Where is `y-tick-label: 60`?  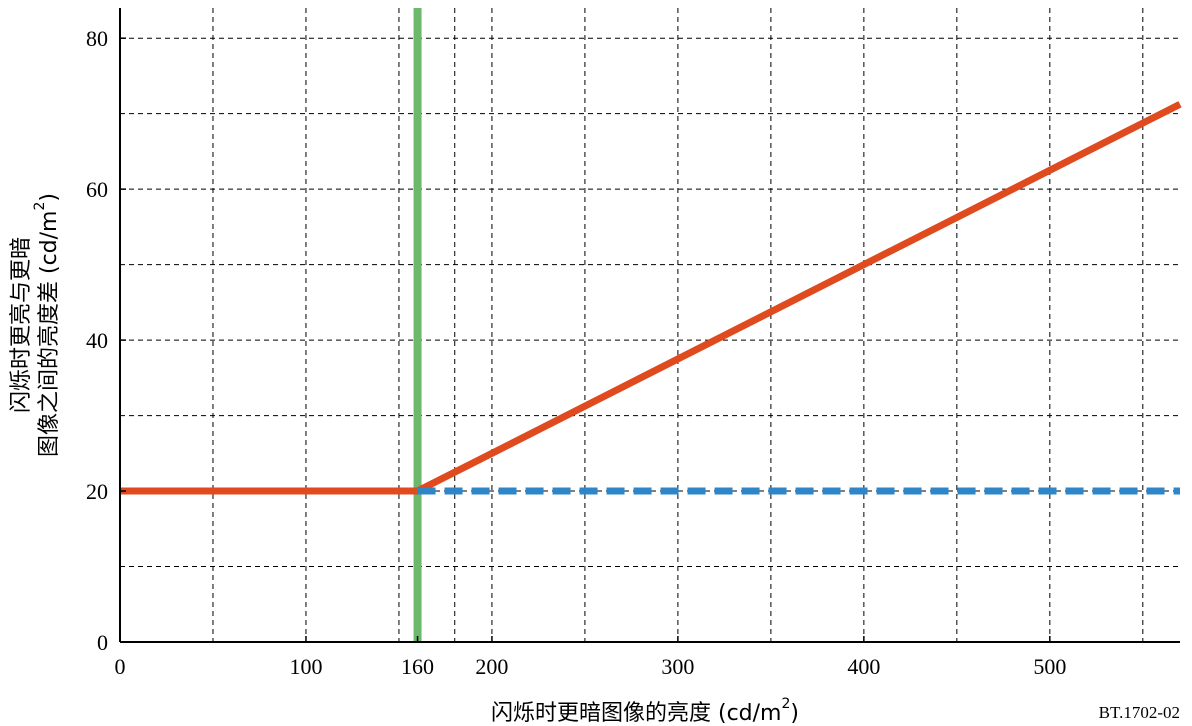 y-tick-label: 60 is located at coordinates (97, 189).